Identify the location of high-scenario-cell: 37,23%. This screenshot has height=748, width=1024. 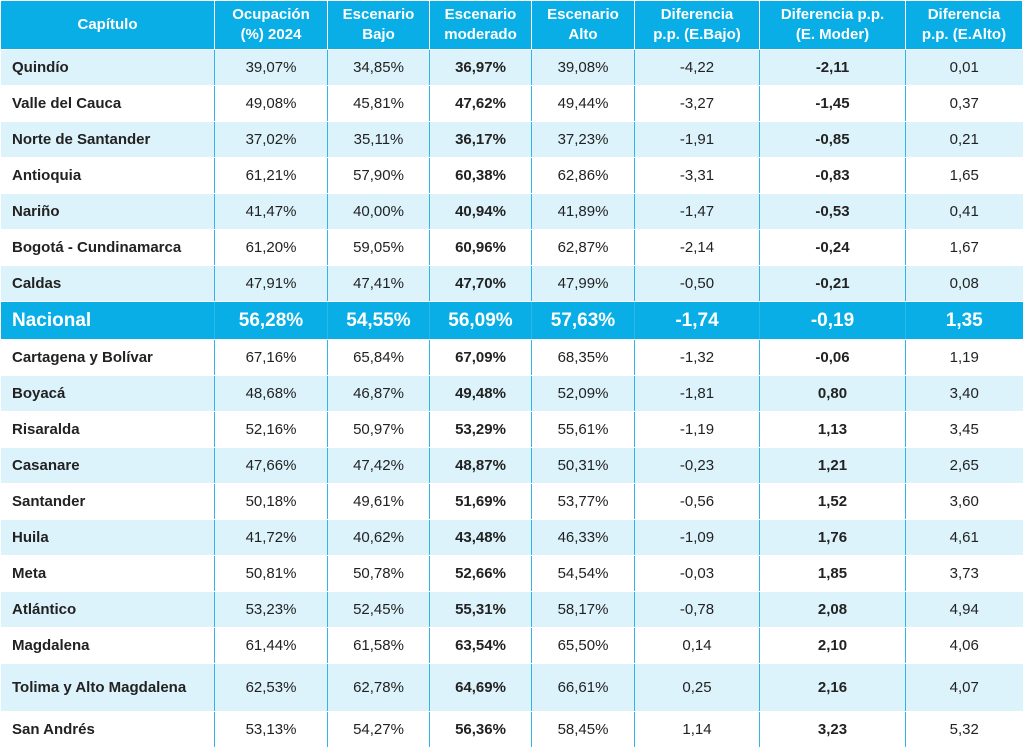
(583, 139).